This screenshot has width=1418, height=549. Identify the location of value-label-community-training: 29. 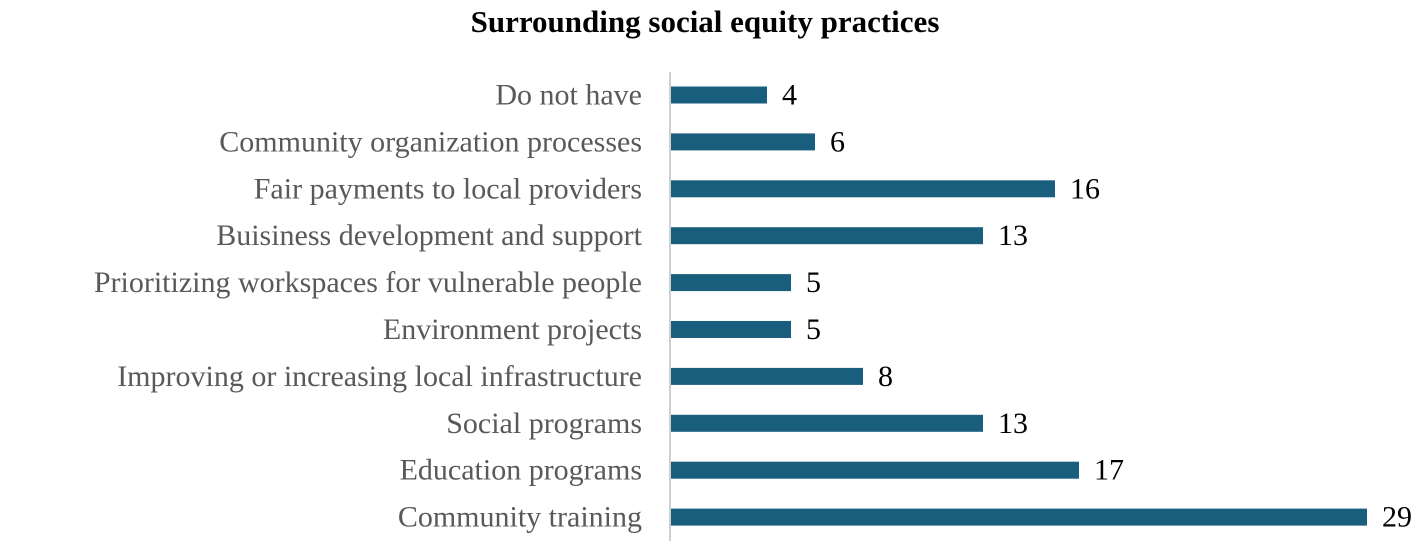
(1397, 517).